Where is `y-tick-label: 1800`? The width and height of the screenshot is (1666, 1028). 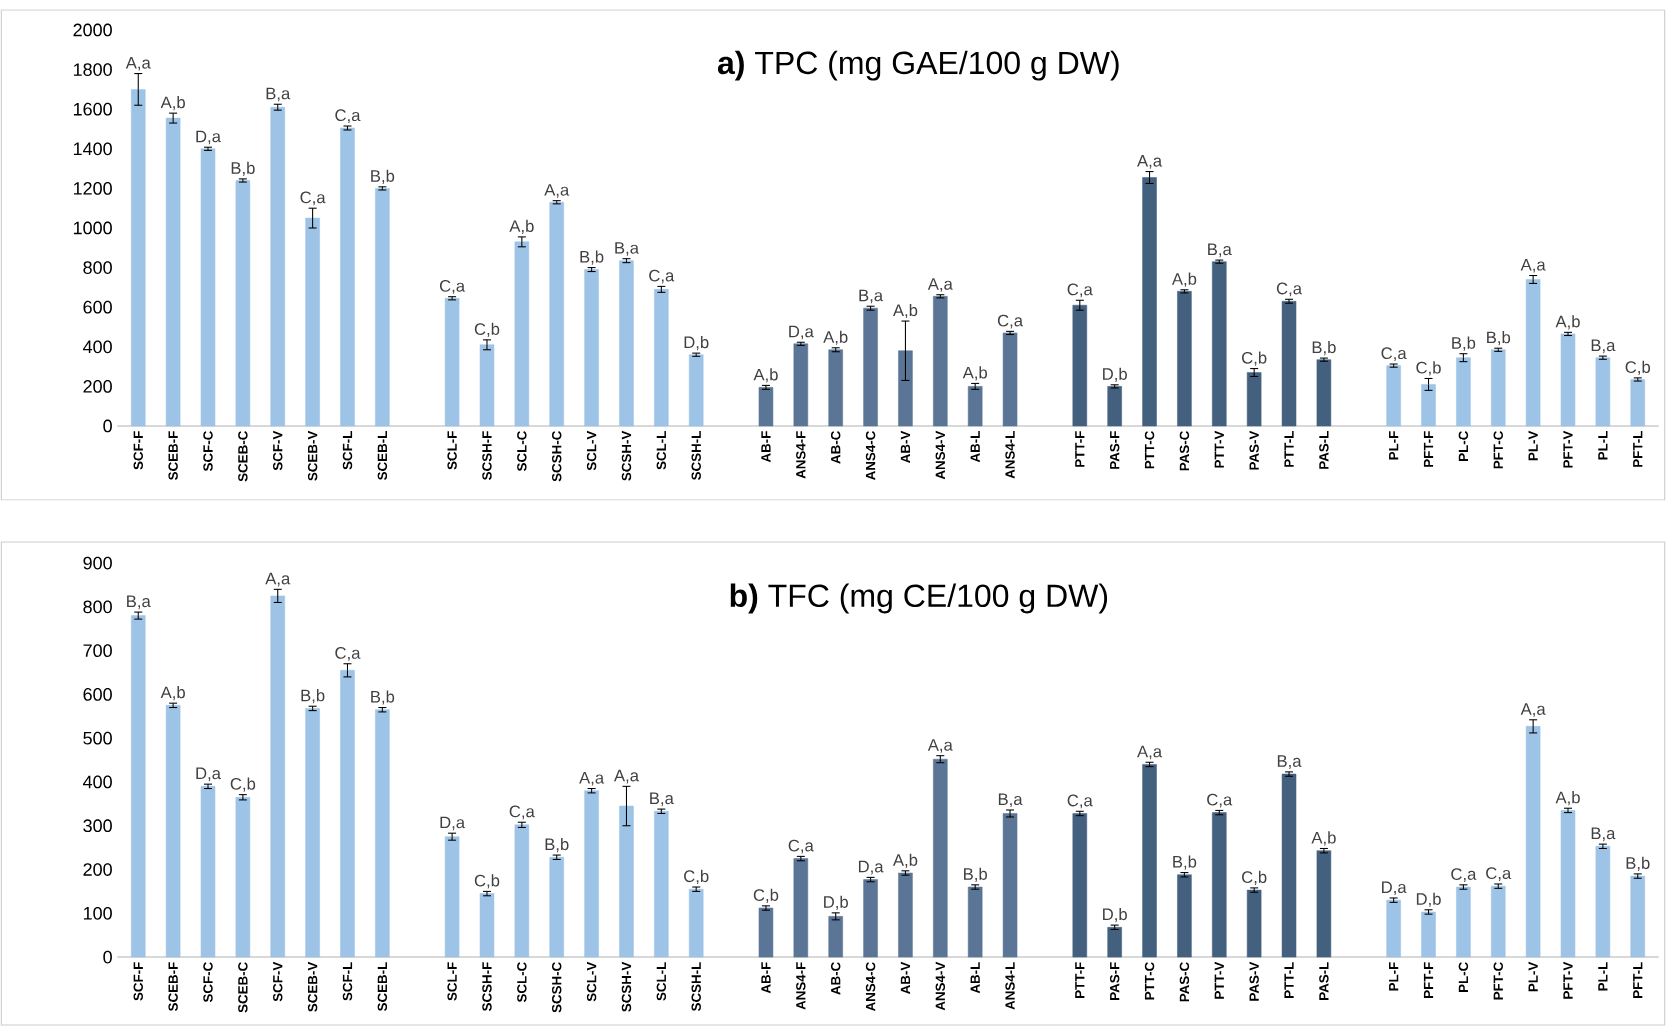
y-tick-label: 1800 is located at coordinates (92, 69).